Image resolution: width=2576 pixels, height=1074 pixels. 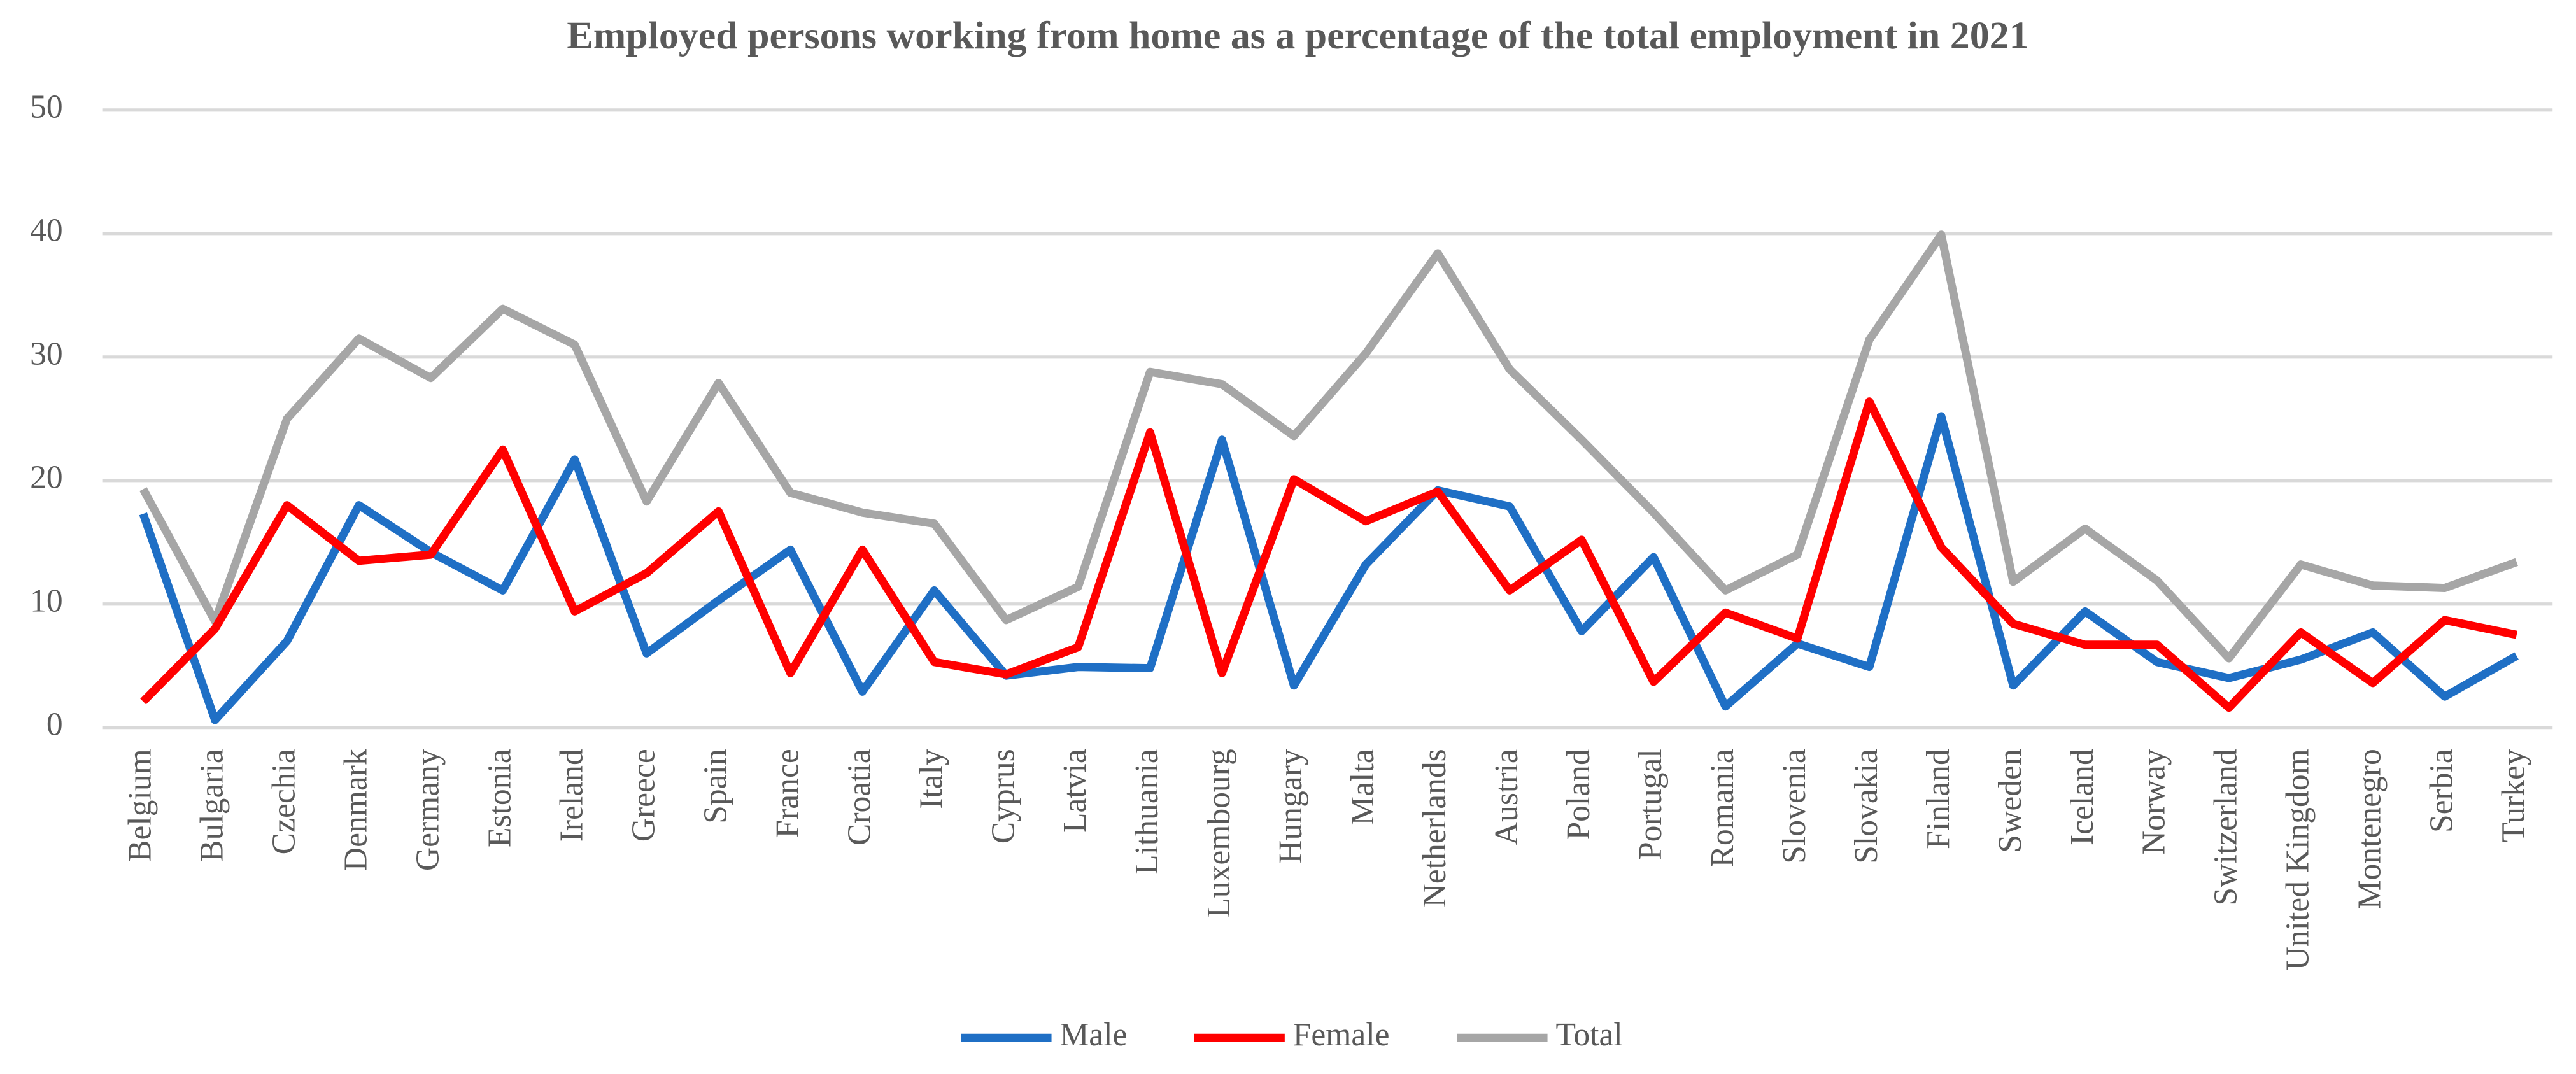 I want to click on x-tick-label: Luxembourg, so click(x=1219, y=833).